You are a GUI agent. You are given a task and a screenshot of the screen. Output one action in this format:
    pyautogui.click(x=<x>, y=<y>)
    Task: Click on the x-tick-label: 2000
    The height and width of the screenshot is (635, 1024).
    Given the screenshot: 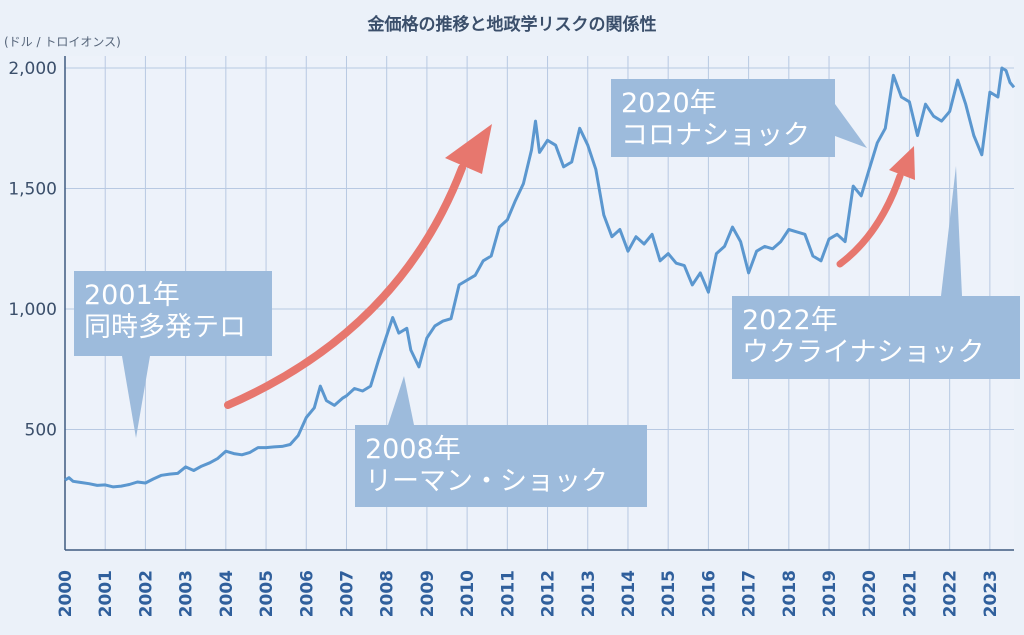 What is the action you would take?
    pyautogui.click(x=66, y=593)
    